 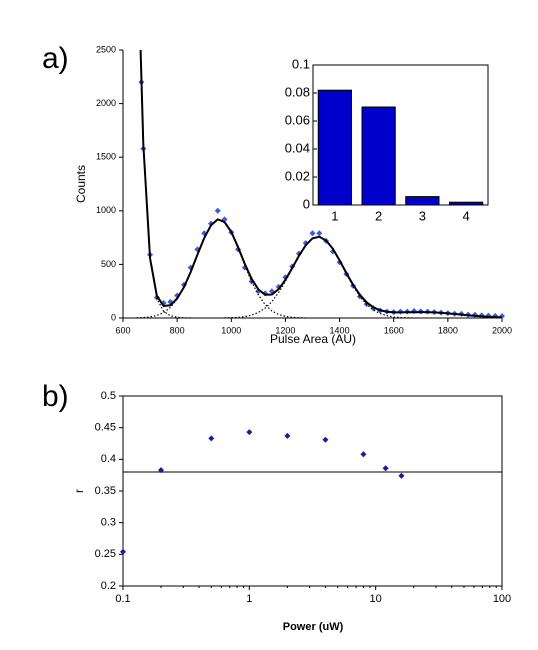 I want to click on y-tick-label: 500, so click(x=108, y=264).